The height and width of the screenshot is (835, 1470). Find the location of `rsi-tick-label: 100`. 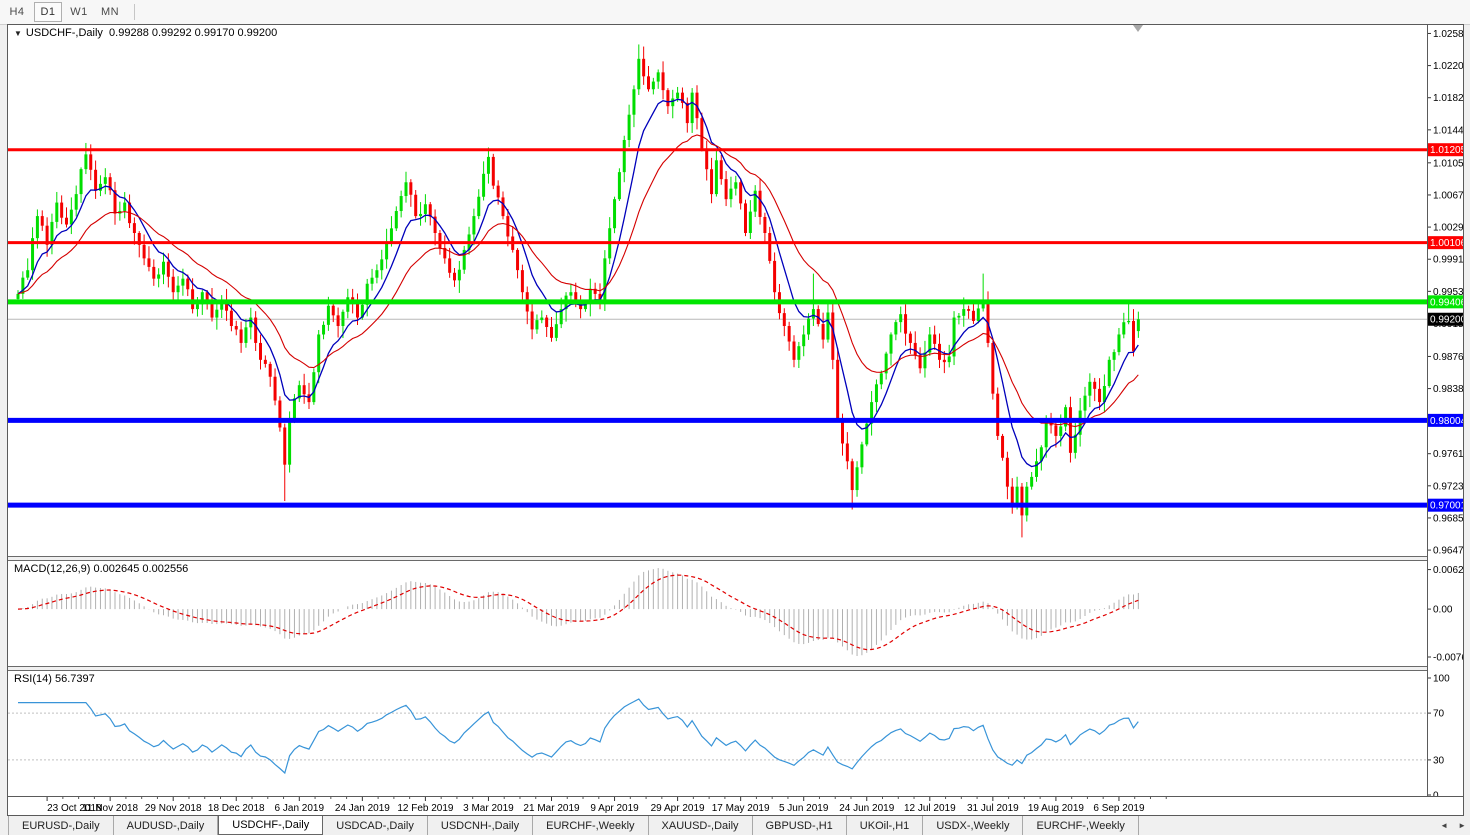

rsi-tick-label: 100 is located at coordinates (1441, 679).